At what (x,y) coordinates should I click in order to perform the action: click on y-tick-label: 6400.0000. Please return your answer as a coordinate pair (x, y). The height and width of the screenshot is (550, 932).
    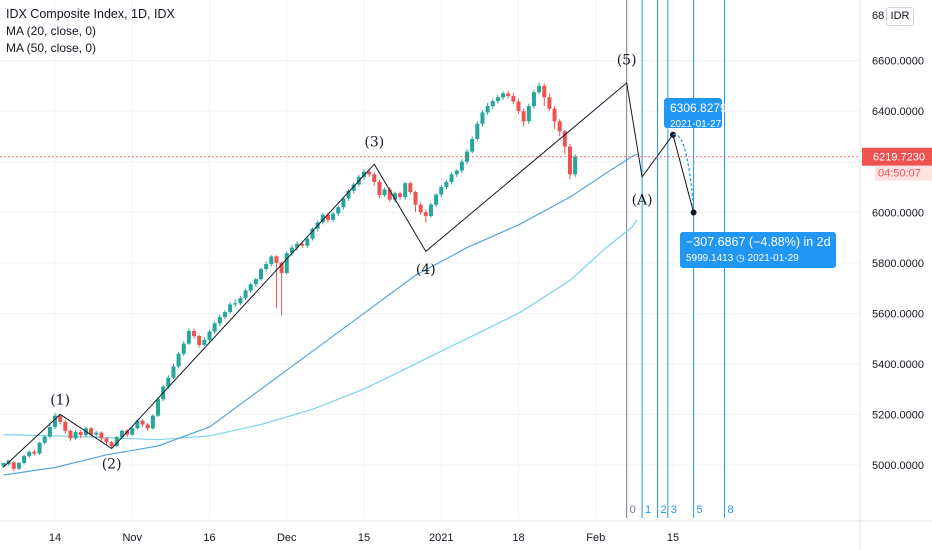
    Looking at the image, I should click on (898, 112).